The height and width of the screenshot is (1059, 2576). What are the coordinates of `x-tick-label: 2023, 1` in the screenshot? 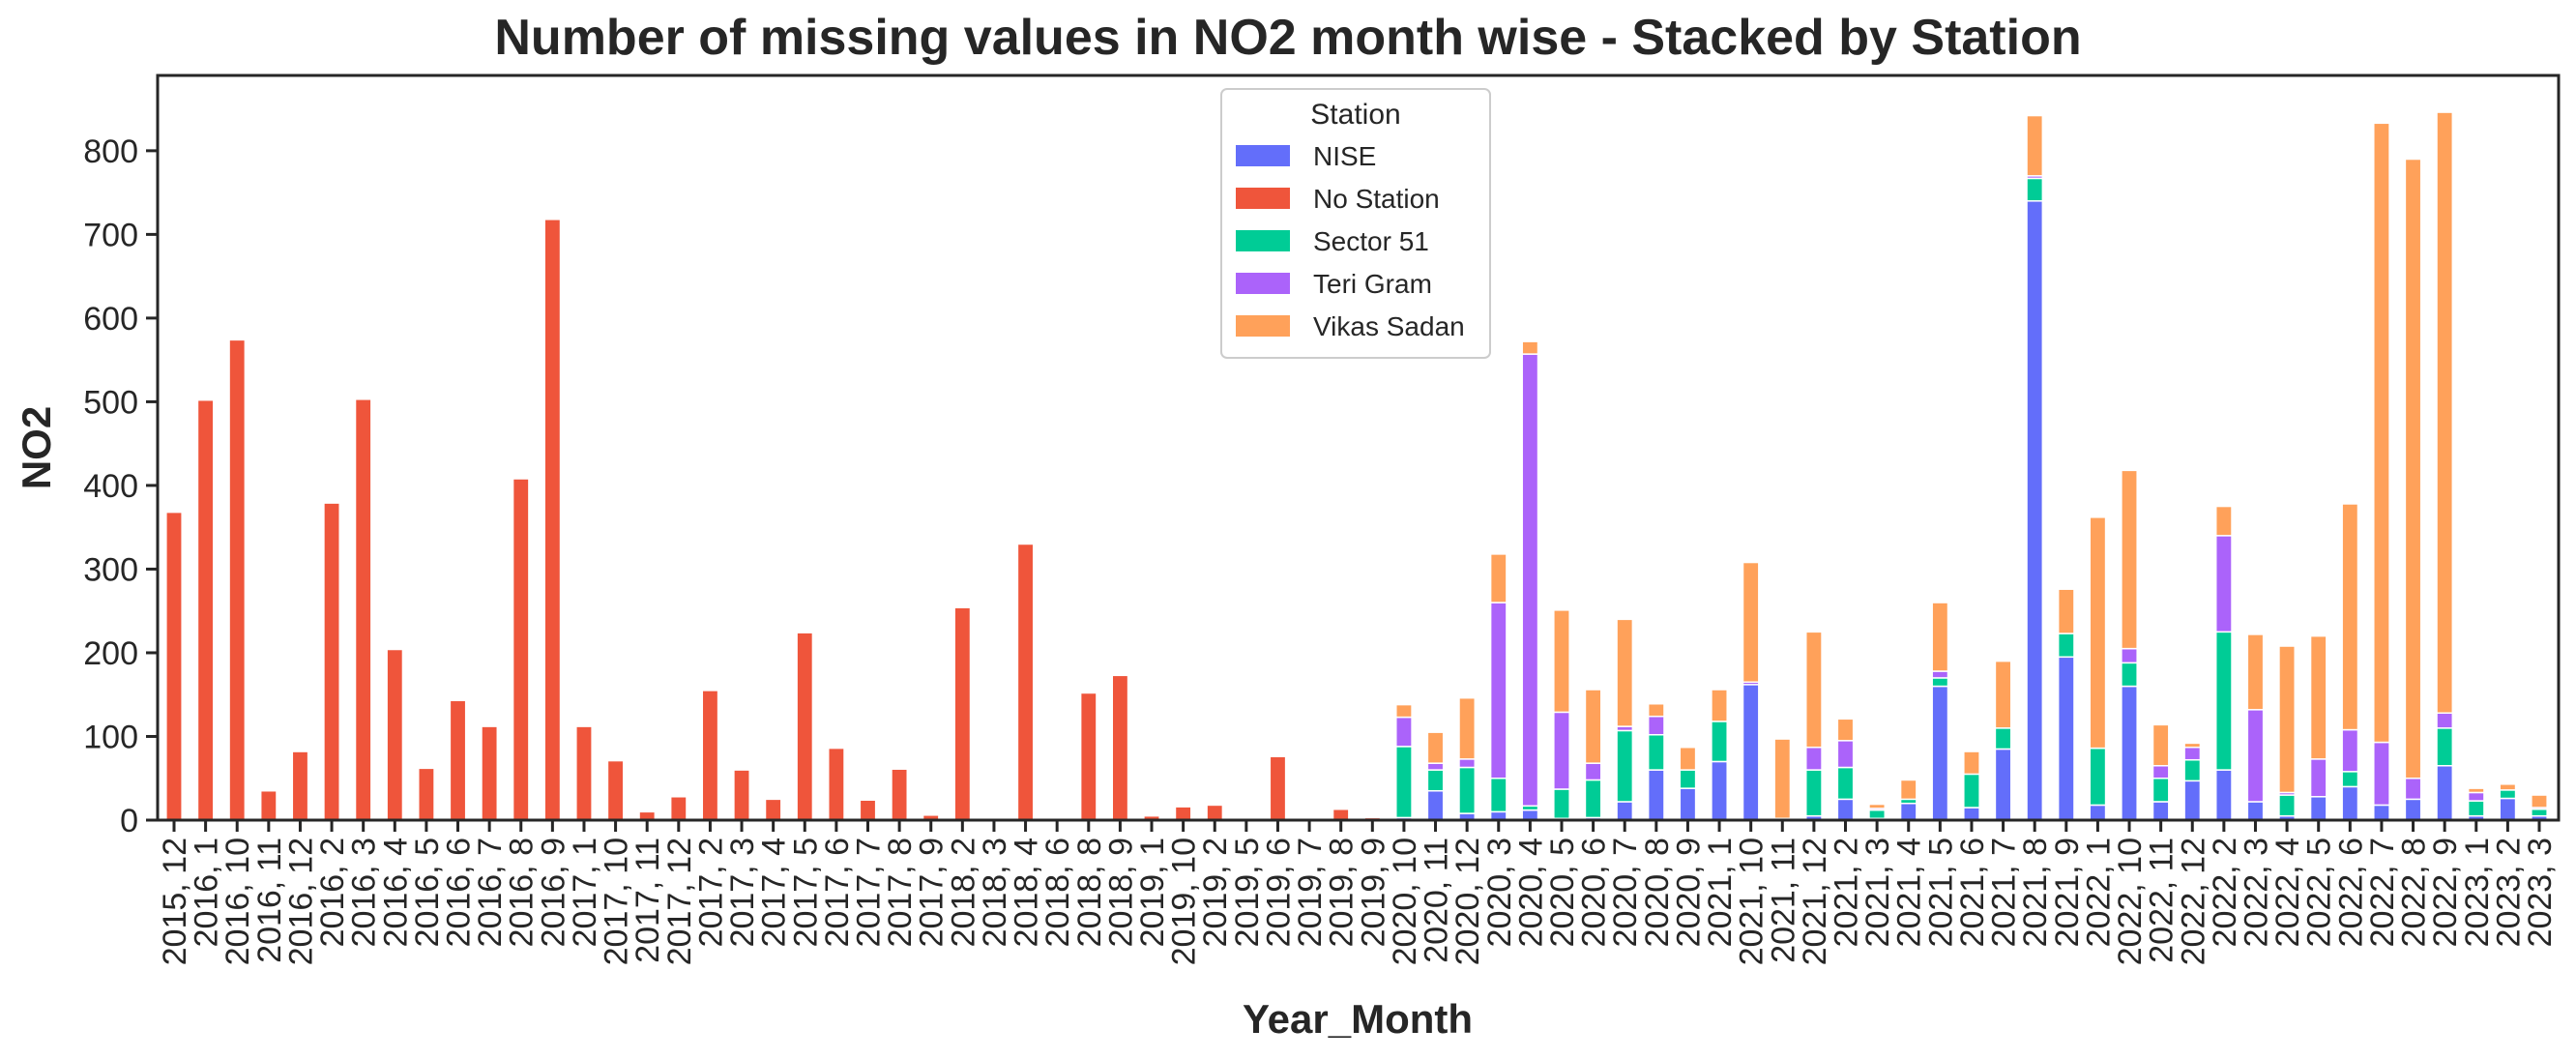 It's located at (2477, 892).